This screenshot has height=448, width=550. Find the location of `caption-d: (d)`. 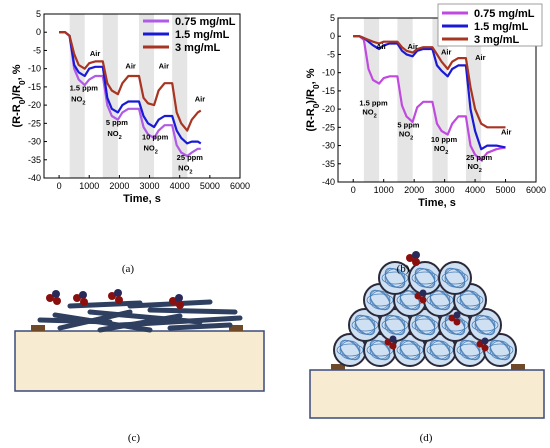

caption-d: (d) is located at coordinates (426, 438).